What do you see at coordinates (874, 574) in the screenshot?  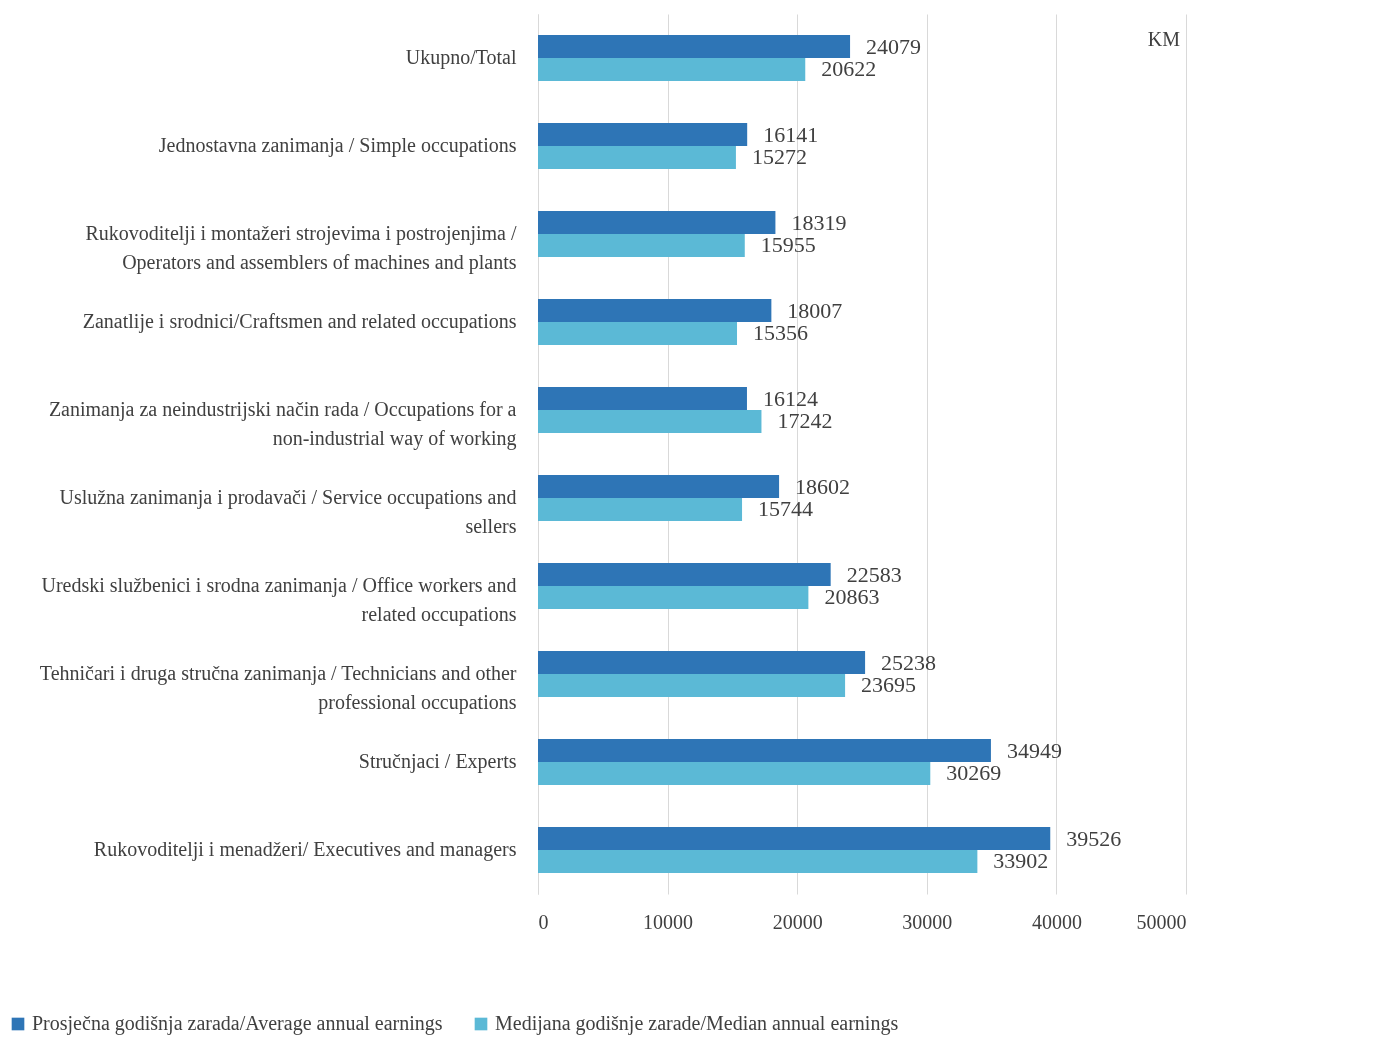 I see `data-label: 22583` at bounding box center [874, 574].